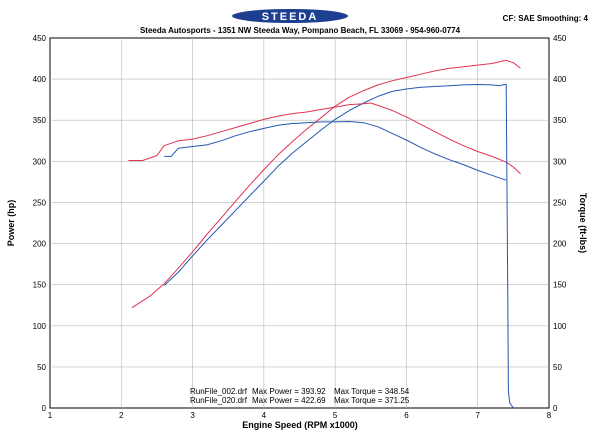  I want to click on y-tick-label-right: 300, so click(560, 161).